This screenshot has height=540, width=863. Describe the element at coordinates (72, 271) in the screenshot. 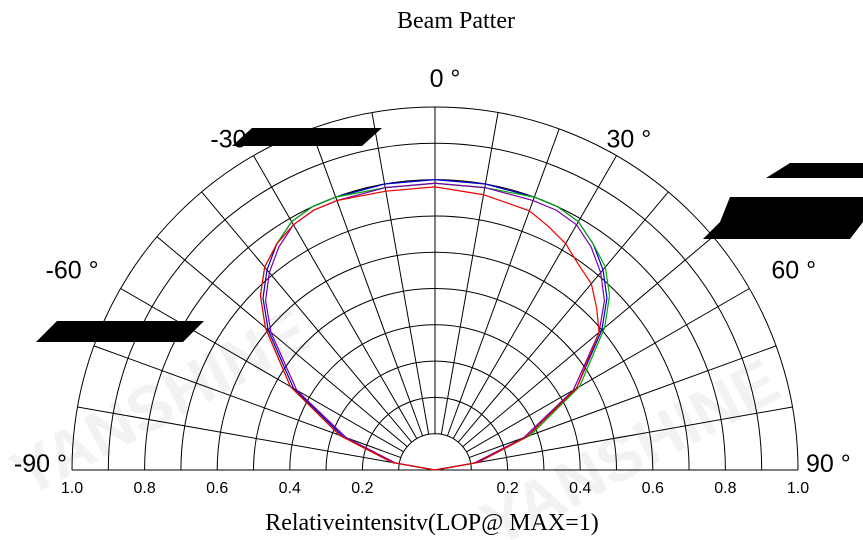

I see `angle-label: -60 °` at that location.